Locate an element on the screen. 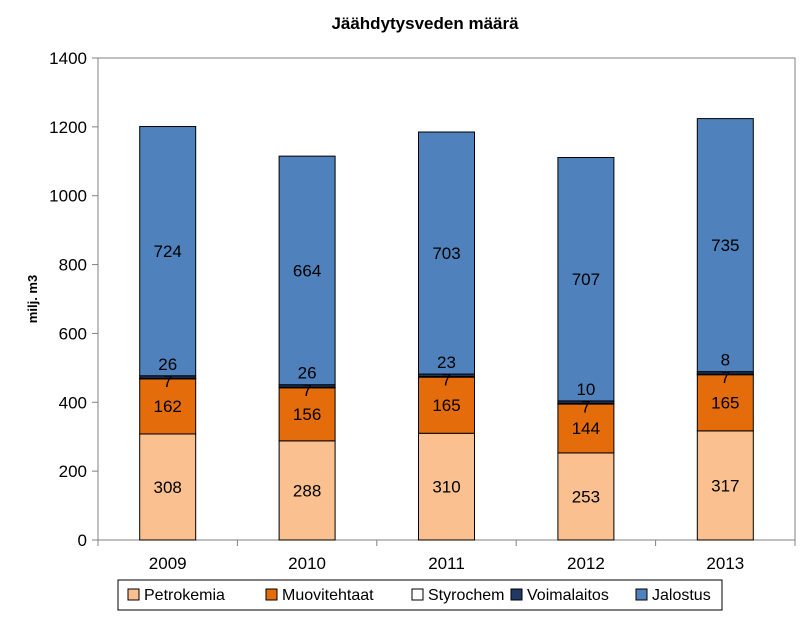 This screenshot has width=811, height=621. annotation-label: 23 is located at coordinates (446, 362).